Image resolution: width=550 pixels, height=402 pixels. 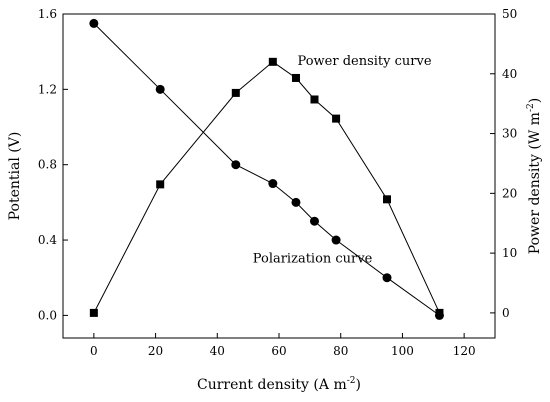 What do you see at coordinates (94, 351) in the screenshot?
I see `x-tick-label: 0` at bounding box center [94, 351].